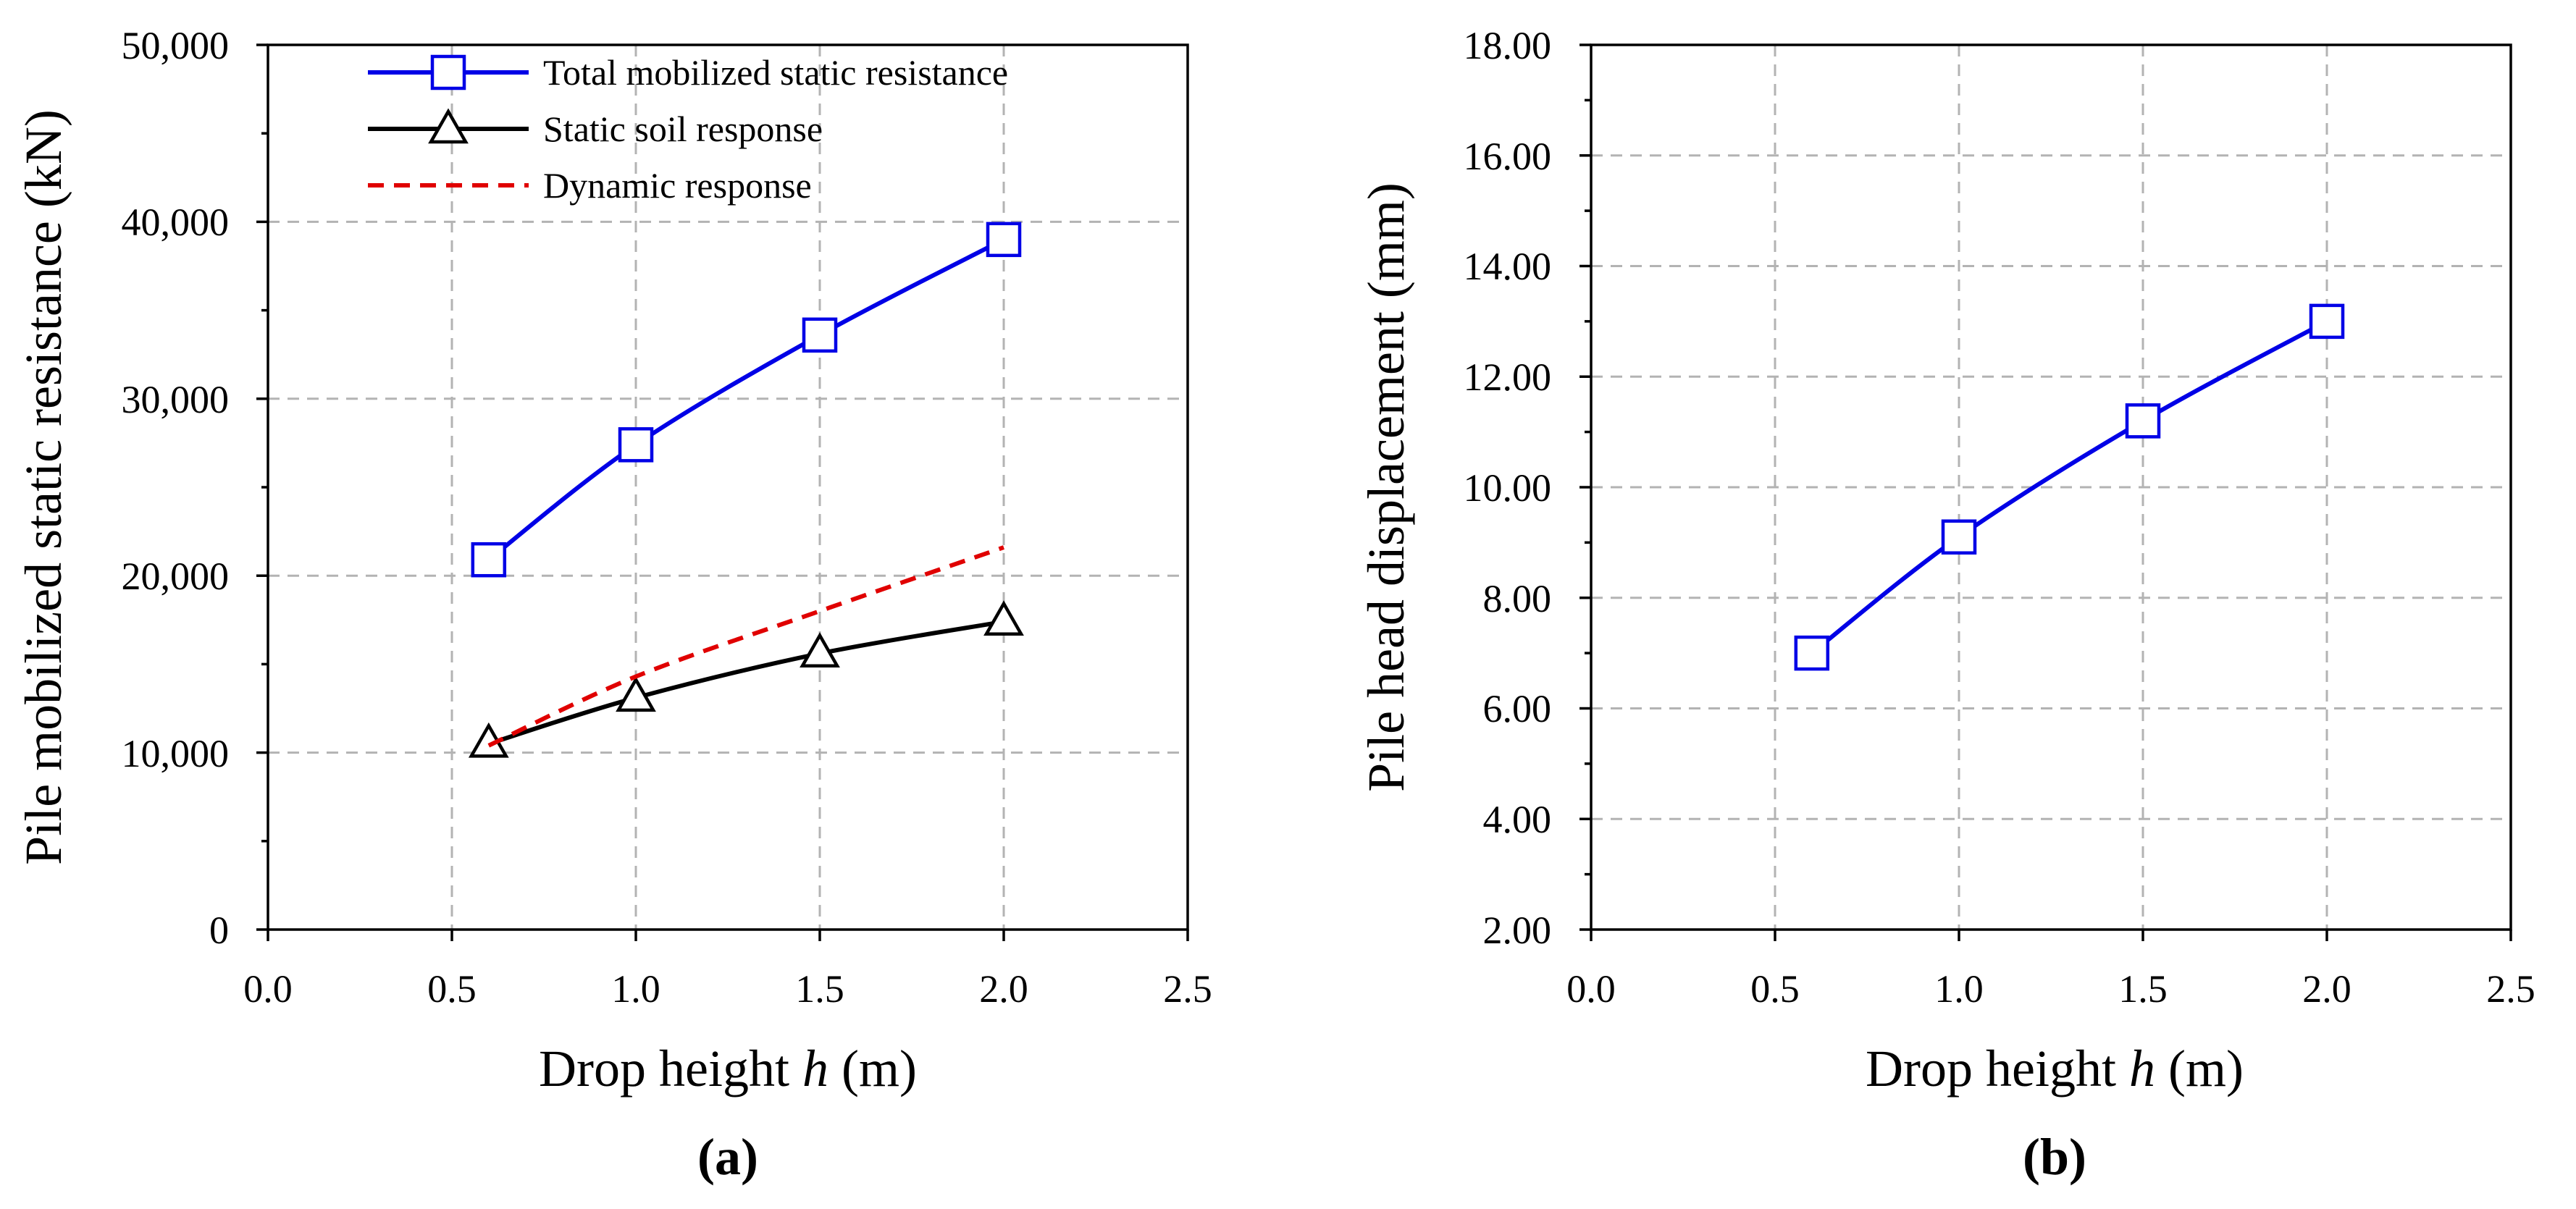 The image size is (2576, 1209). What do you see at coordinates (176, 576) in the screenshot?
I see `chart-a-y-tick-label: 20,000` at bounding box center [176, 576].